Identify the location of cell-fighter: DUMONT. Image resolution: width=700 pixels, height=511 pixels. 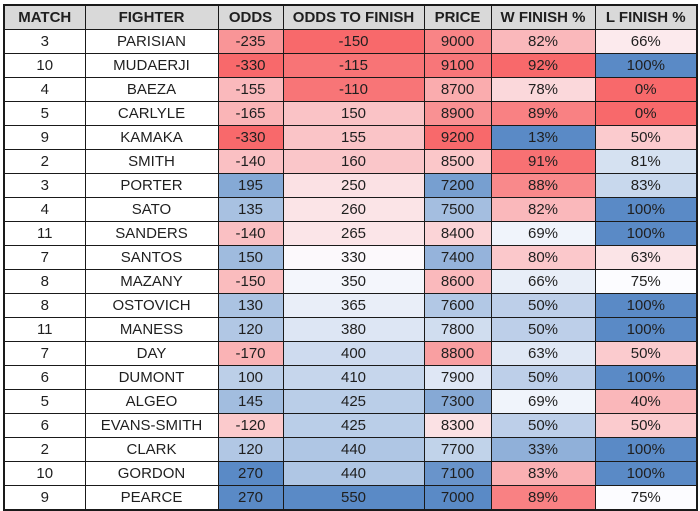
(151, 377).